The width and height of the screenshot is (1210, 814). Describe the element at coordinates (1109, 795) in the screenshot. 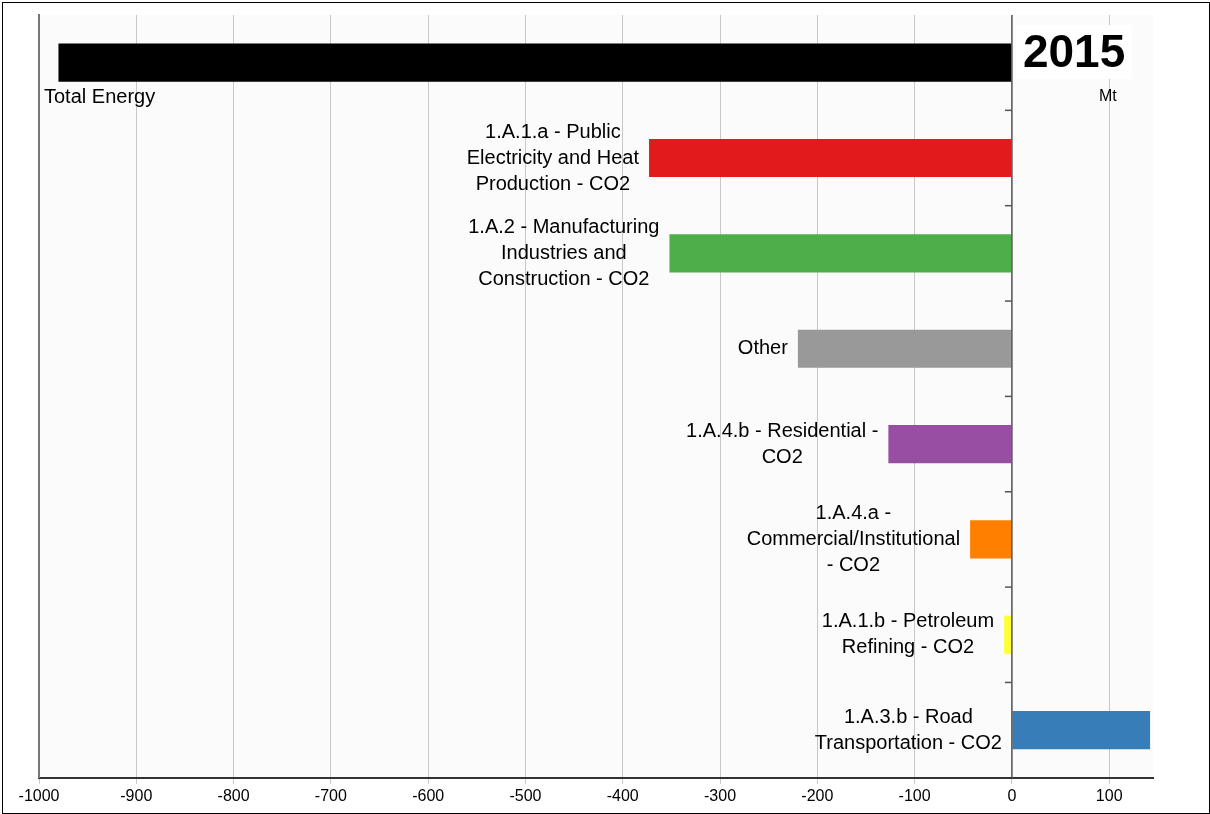

I see `x-tick-label: 100` at that location.